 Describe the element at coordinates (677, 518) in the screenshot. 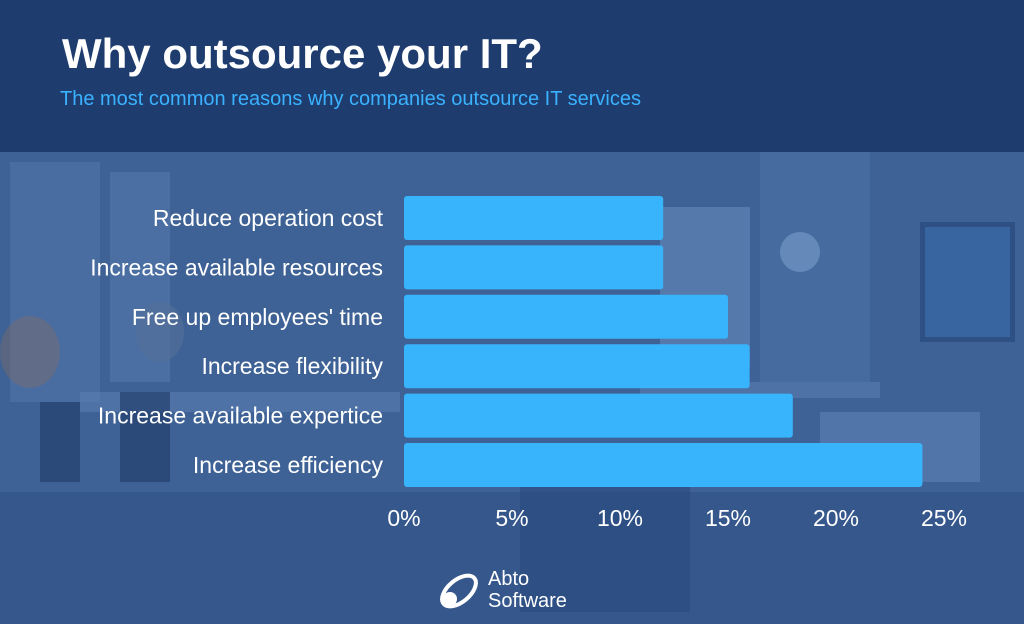

I see `x-tick-labels-group: 0% 5% 10% 15% 20% 25%` at that location.